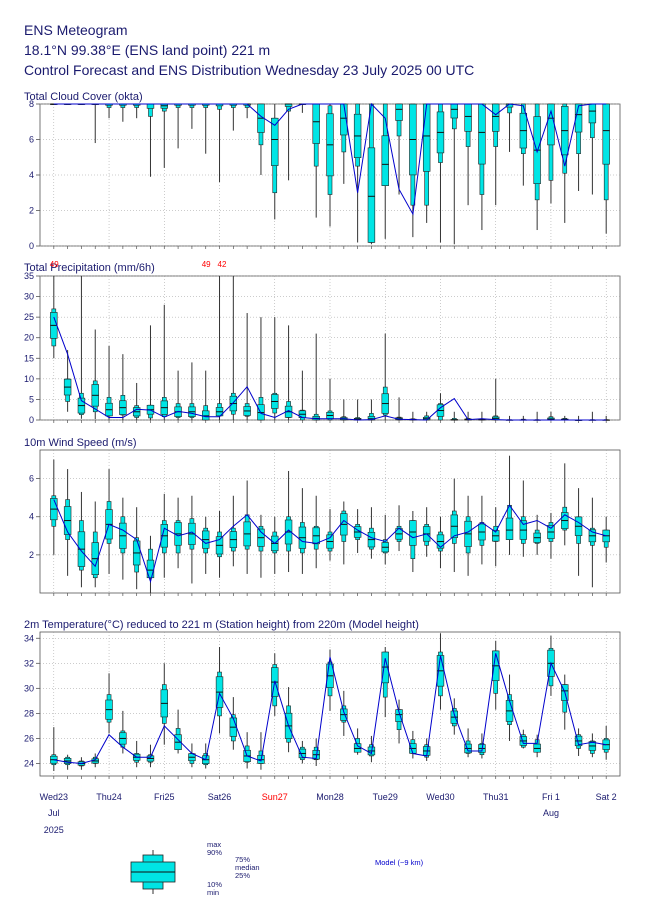  Describe the element at coordinates (89, 268) in the screenshot. I see `panel-title: Total Precipitation (mm/6h)` at that location.